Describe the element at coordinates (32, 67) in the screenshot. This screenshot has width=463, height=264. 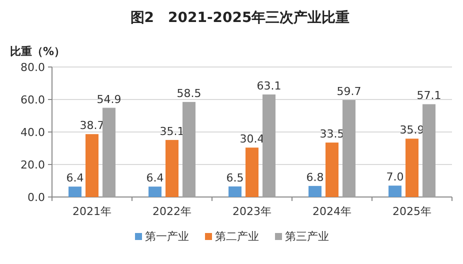
I see `y-tick-label: 80.0` at that location.